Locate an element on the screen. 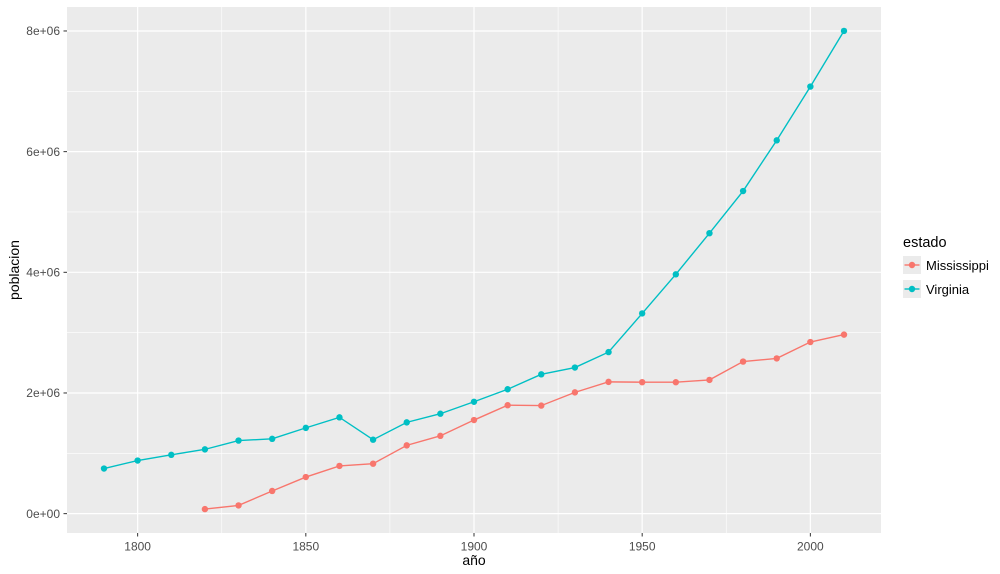 The width and height of the screenshot is (1000, 574). y-tick-label: 2e+06 is located at coordinates (43, 393).